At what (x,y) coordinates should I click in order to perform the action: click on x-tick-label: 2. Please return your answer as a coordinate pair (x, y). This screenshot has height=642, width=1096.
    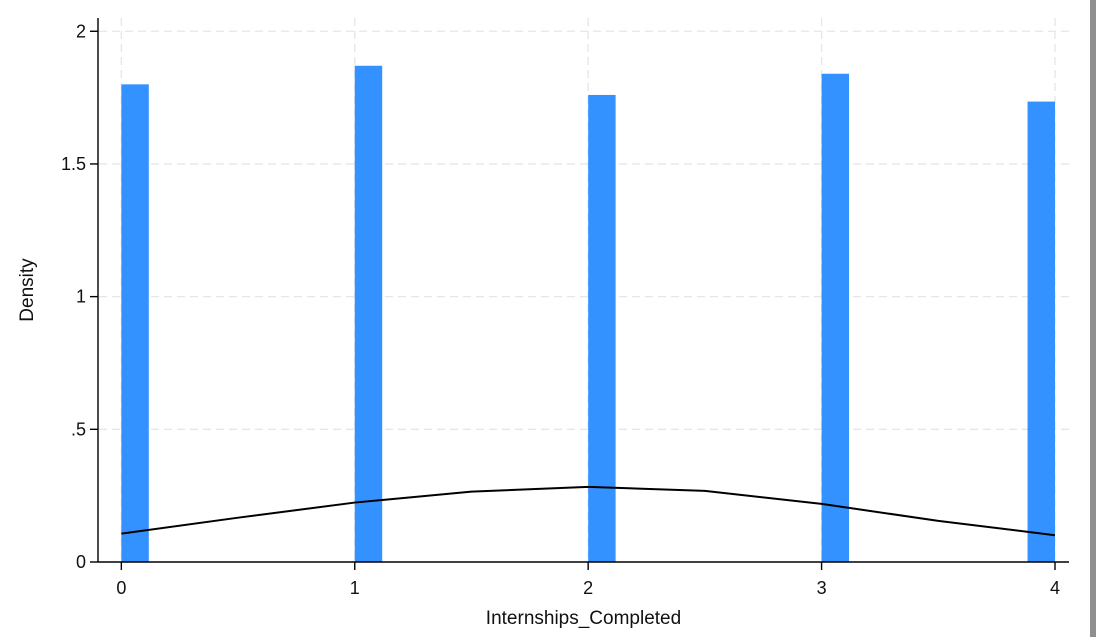
    Looking at the image, I should click on (588, 588).